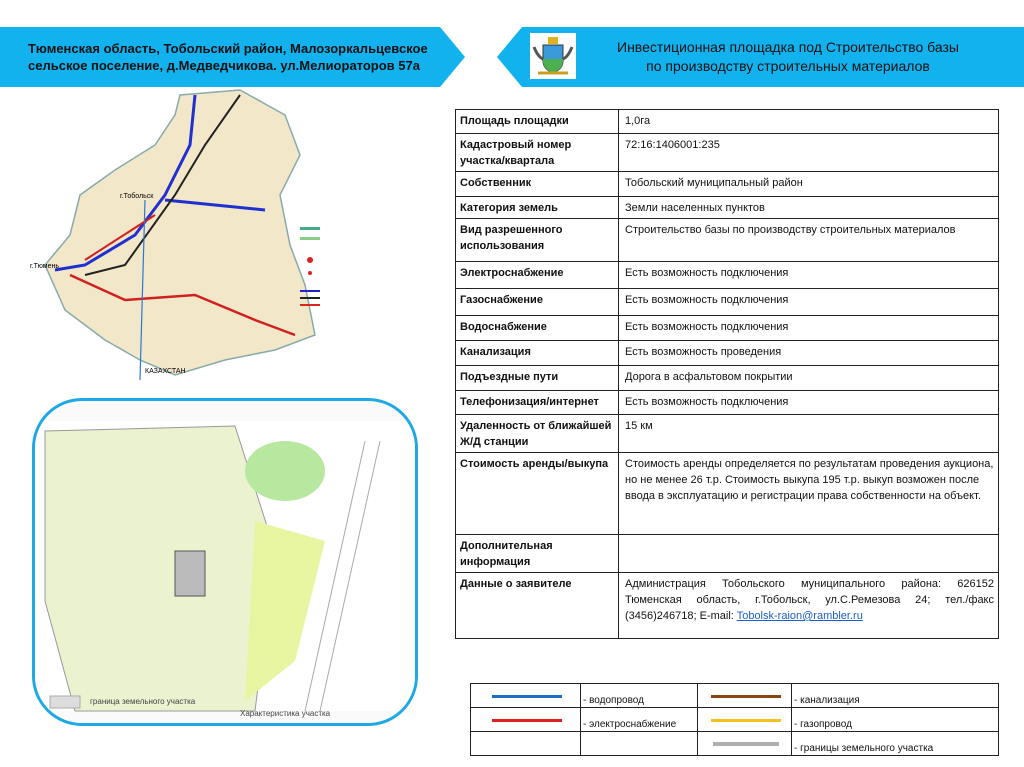 The height and width of the screenshot is (767, 1024). Describe the element at coordinates (799, 616) in the screenshot. I see `email-link: Tobolsk-raion@rambler.ru` at that location.